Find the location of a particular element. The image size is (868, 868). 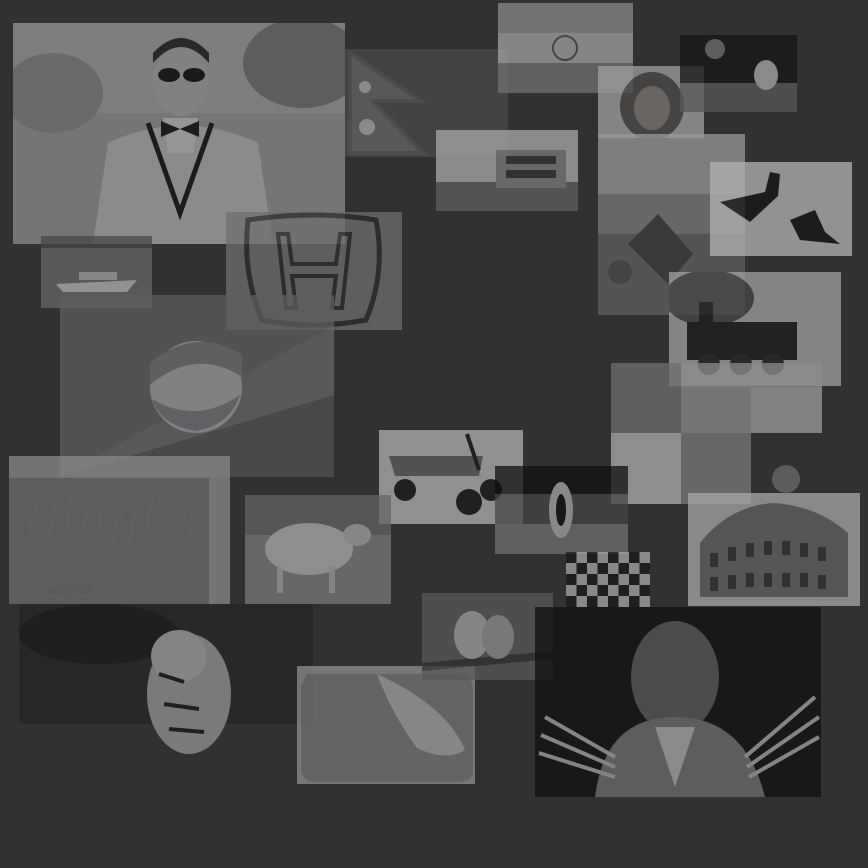

tuxedo-sunglasses-photo is located at coordinates (179, 133).